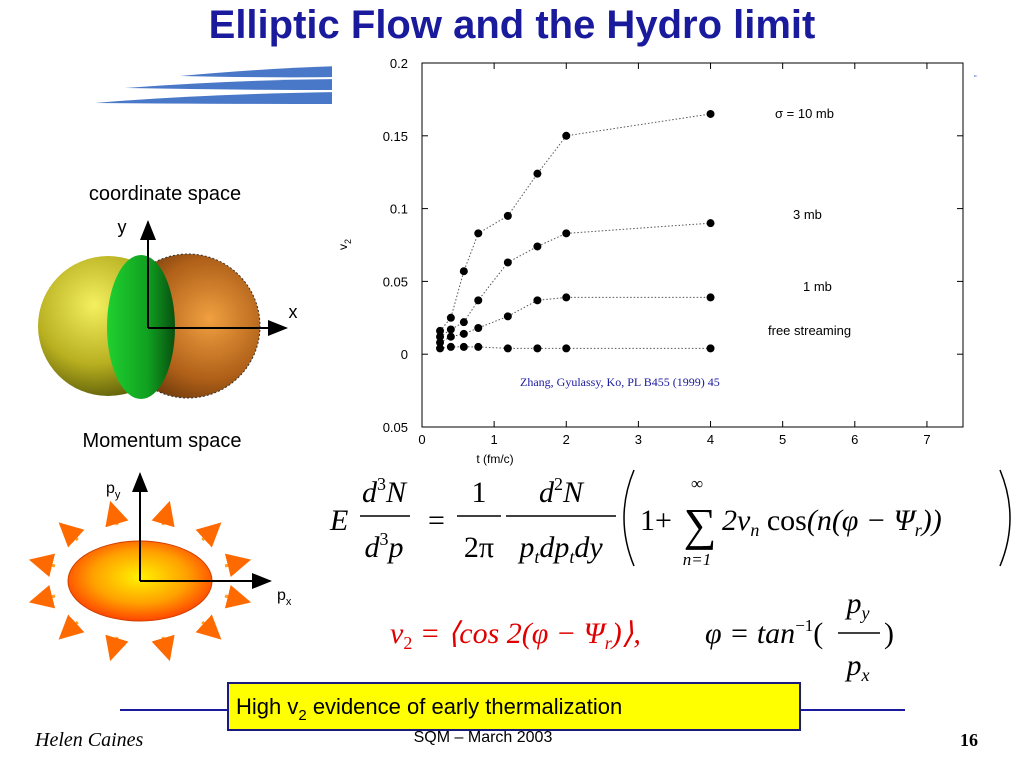  I want to click on text-part: = ⟨cos 2(φ − Ψ, so click(509, 633).